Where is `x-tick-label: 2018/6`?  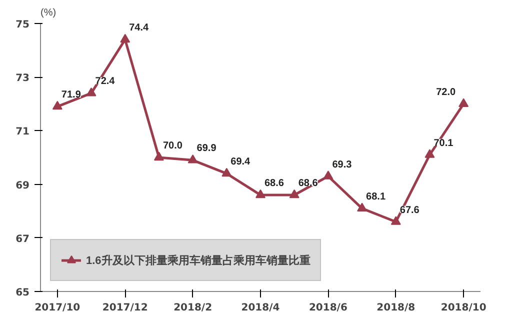 x-tick-label: 2018/6 is located at coordinates (328, 308).